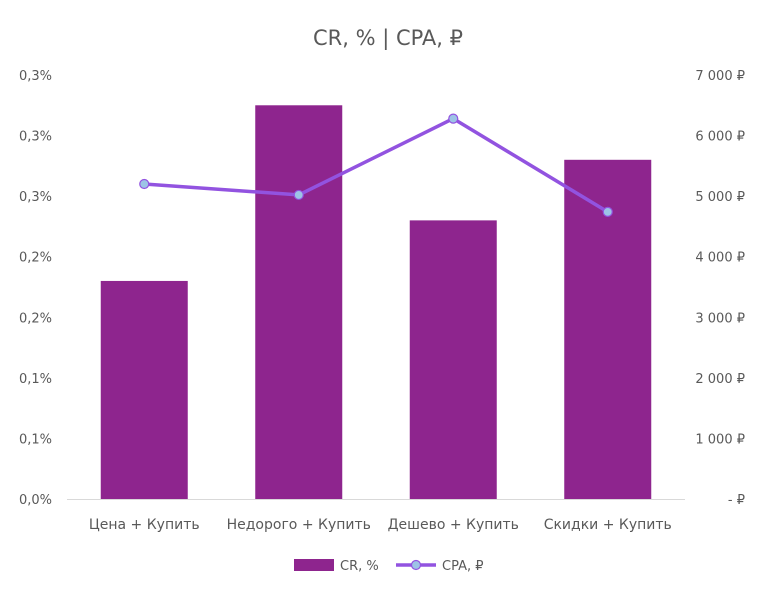 This screenshot has width=777, height=595. I want to click on legend-label-cpa: CPA, ₽, so click(463, 566).